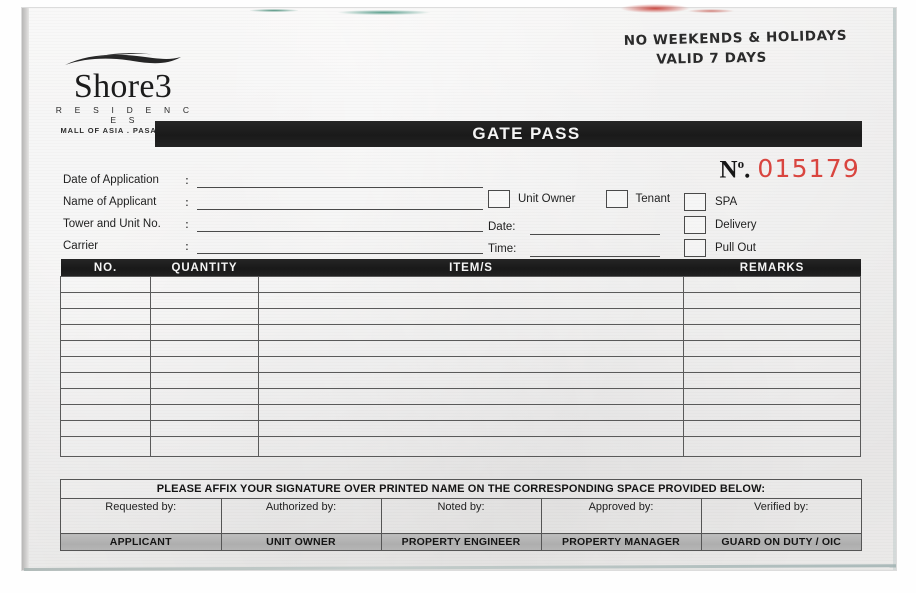  I want to click on option-pull-out: Pull Out, so click(720, 247).